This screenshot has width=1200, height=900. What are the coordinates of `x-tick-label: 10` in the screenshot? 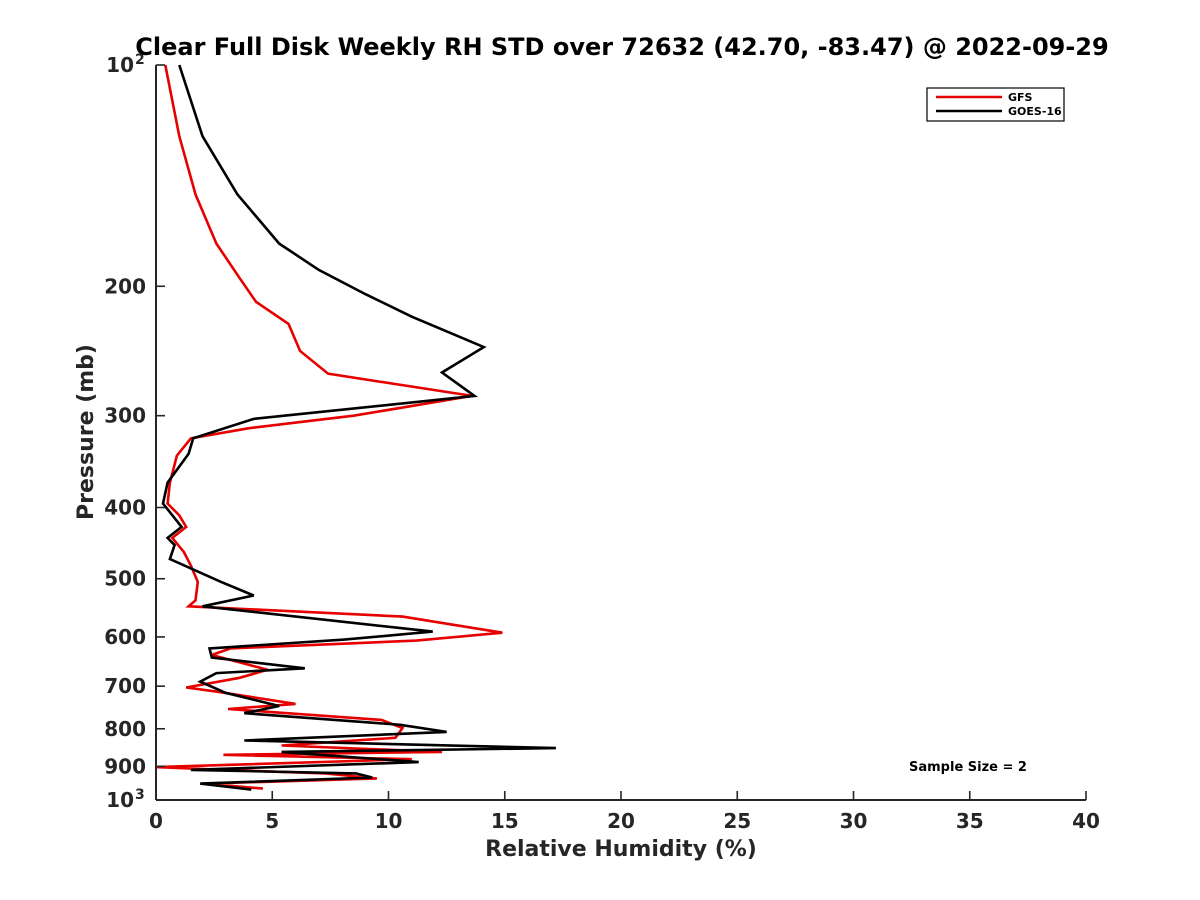 It's located at (389, 821).